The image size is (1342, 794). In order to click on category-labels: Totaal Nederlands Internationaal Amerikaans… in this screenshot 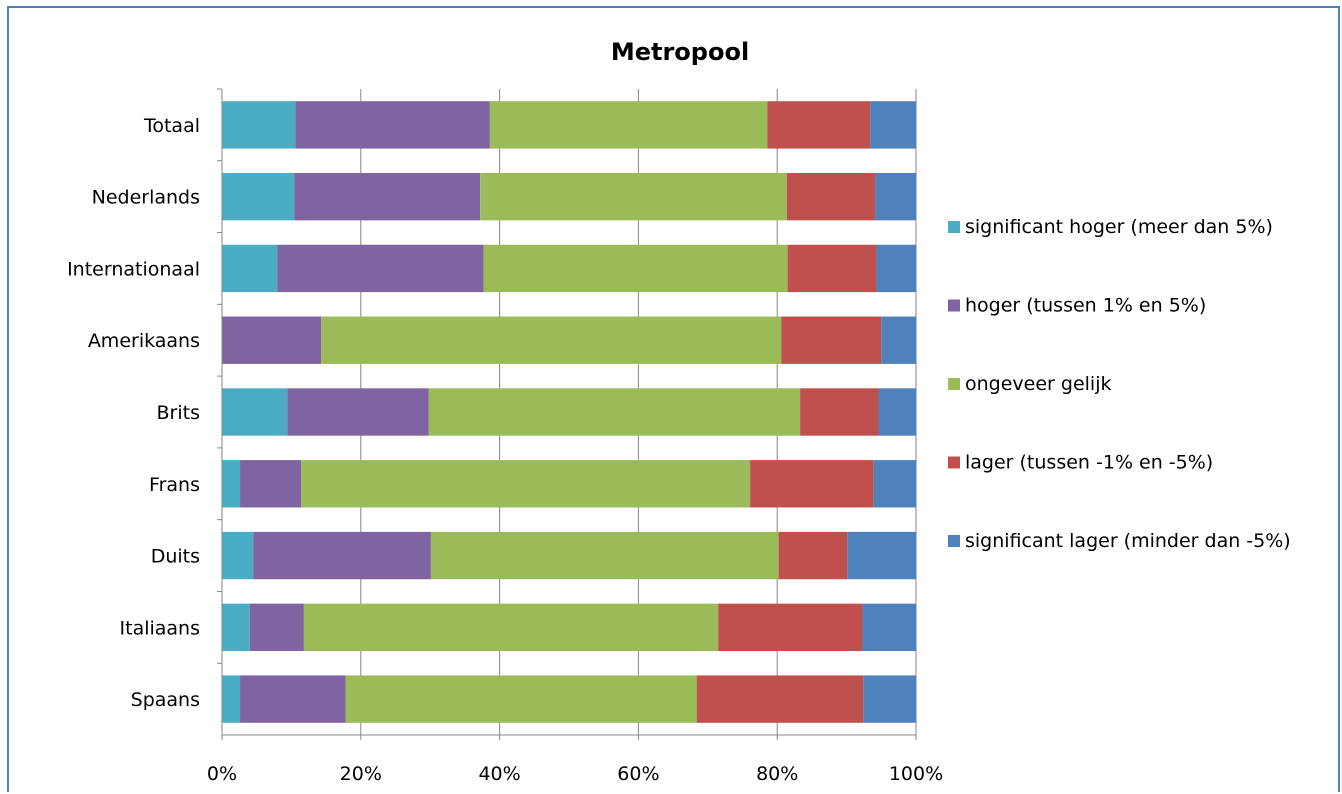, I will do `click(133, 413)`.